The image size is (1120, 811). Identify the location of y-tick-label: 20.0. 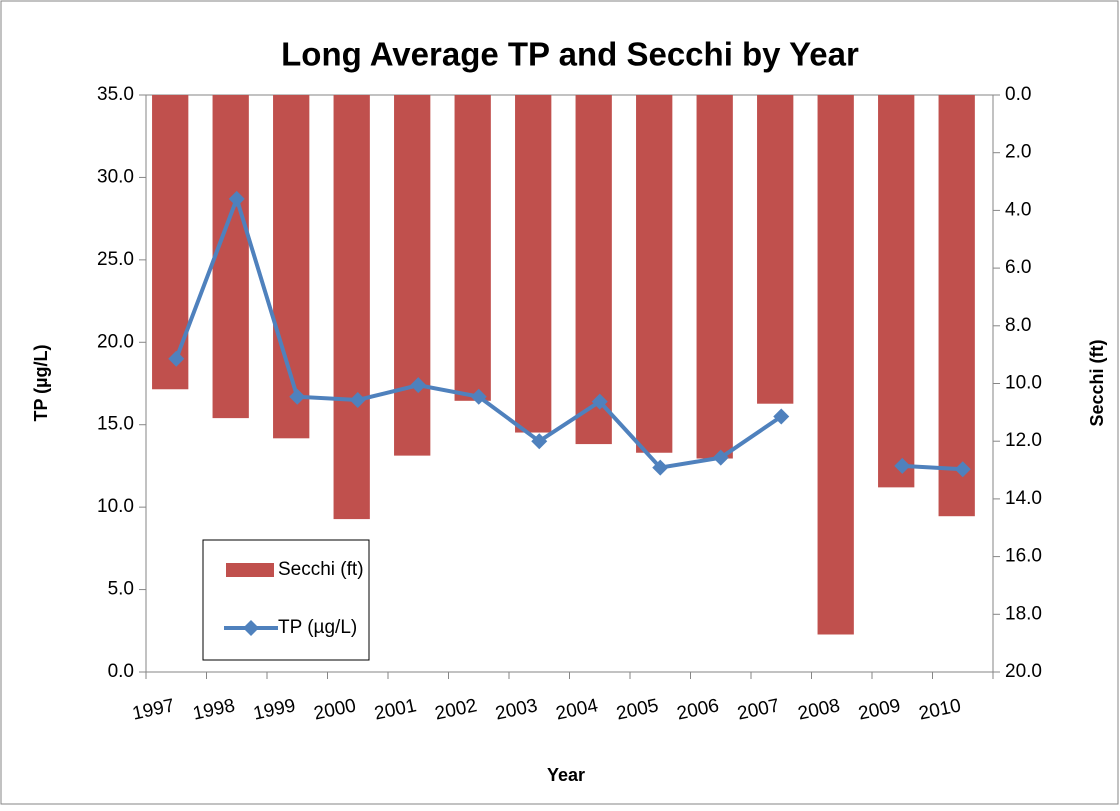
(115, 341).